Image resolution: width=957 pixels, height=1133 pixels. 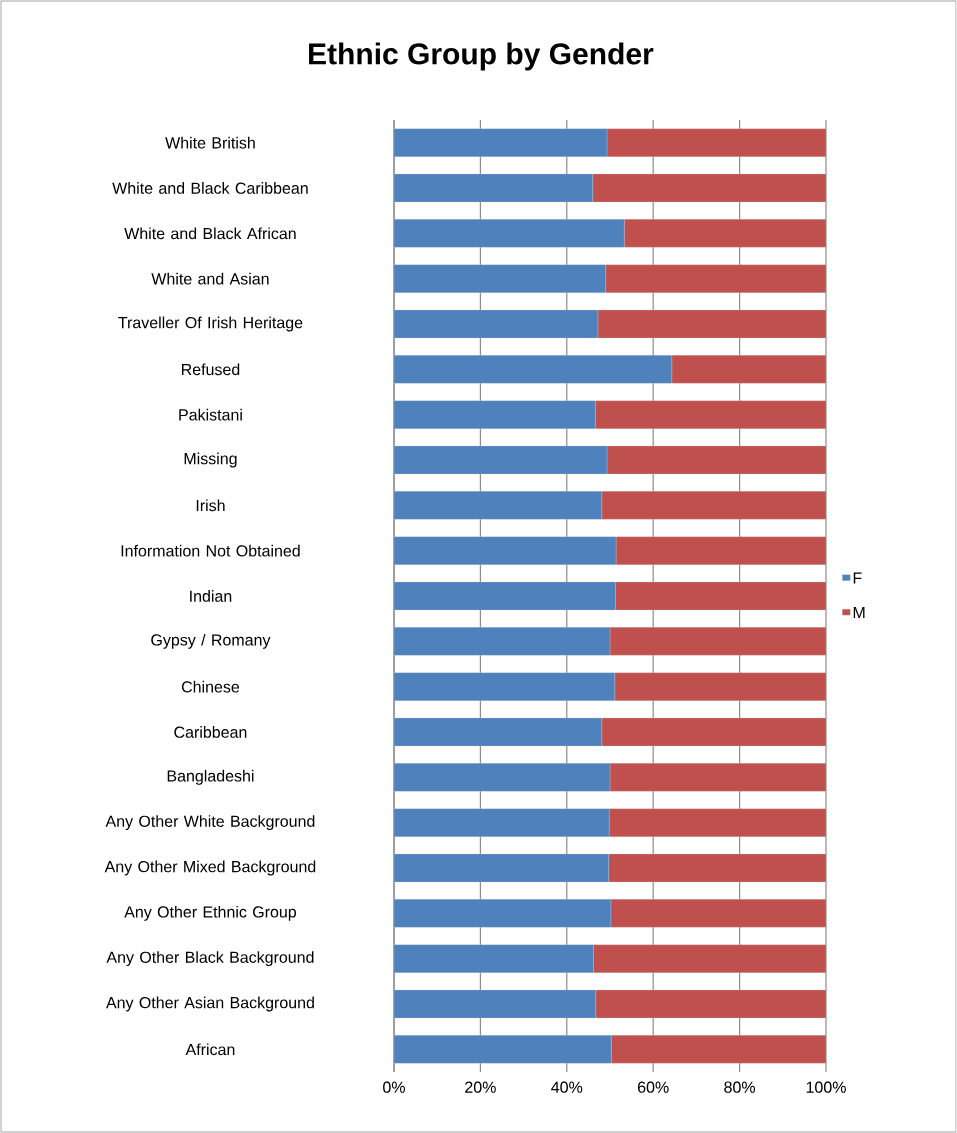 I want to click on y-tick-label: Irish, so click(x=210, y=505).